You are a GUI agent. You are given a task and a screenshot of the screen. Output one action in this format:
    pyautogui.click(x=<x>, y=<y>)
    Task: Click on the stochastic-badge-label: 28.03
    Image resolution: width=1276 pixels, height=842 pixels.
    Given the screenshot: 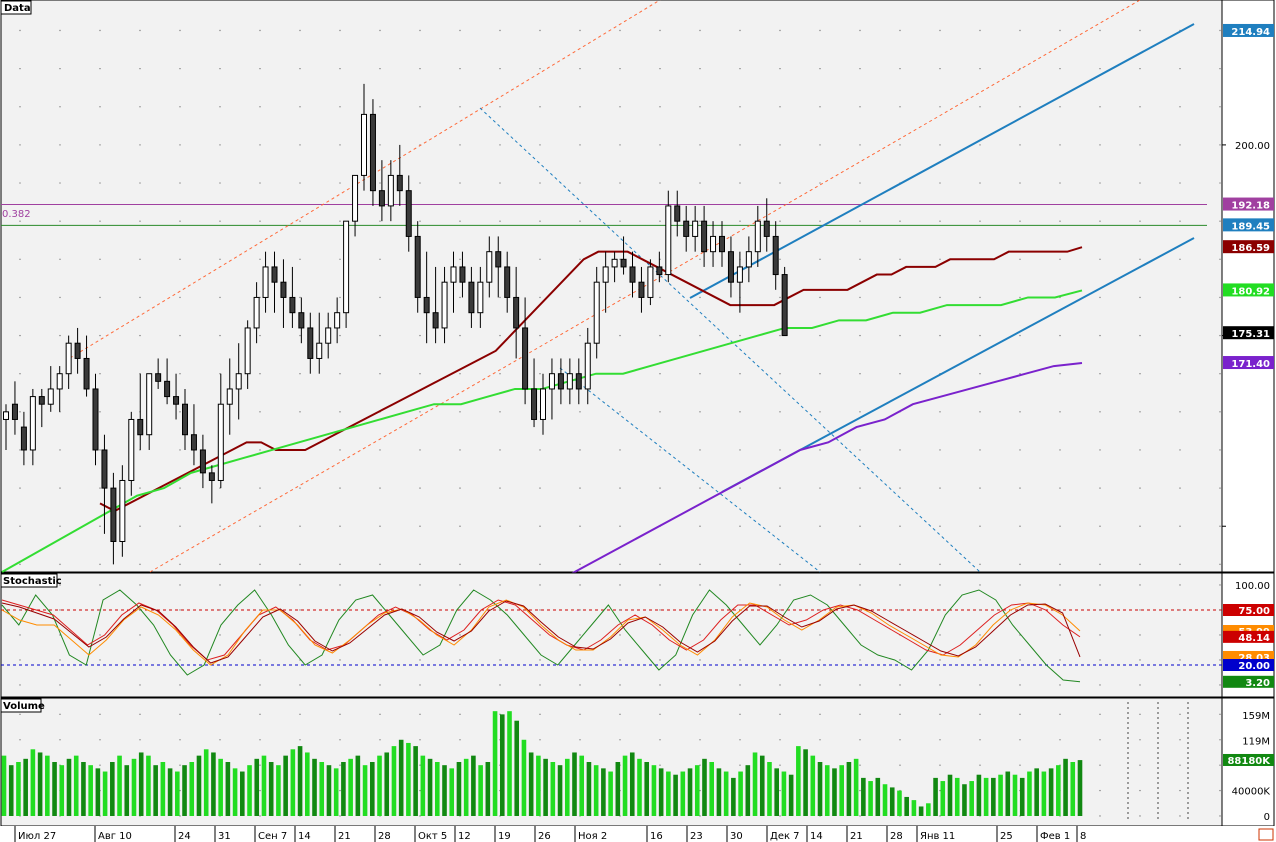 What is the action you would take?
    pyautogui.click(x=1254, y=658)
    